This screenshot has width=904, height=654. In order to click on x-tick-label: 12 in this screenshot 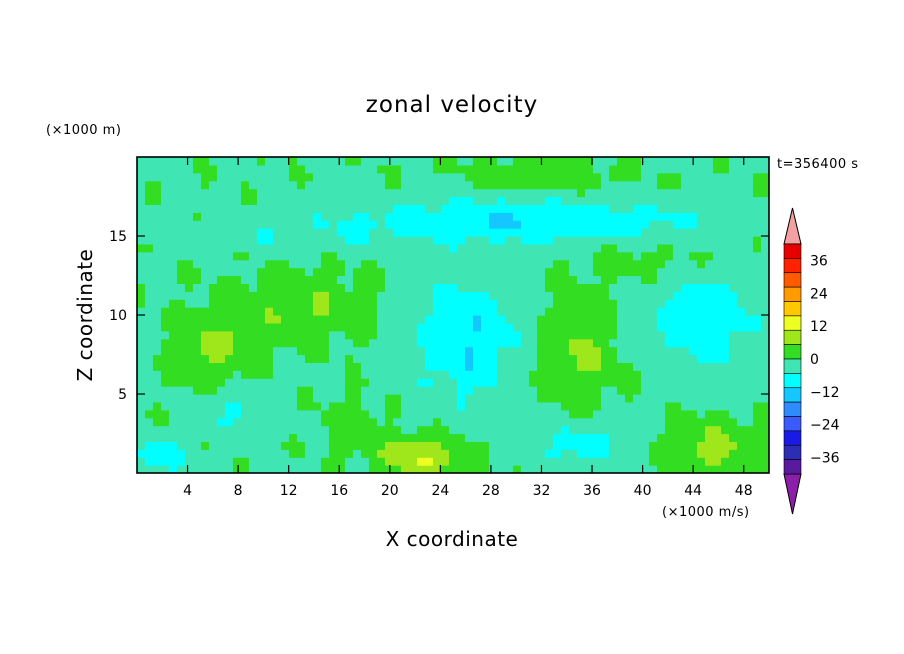, I will do `click(289, 491)`.